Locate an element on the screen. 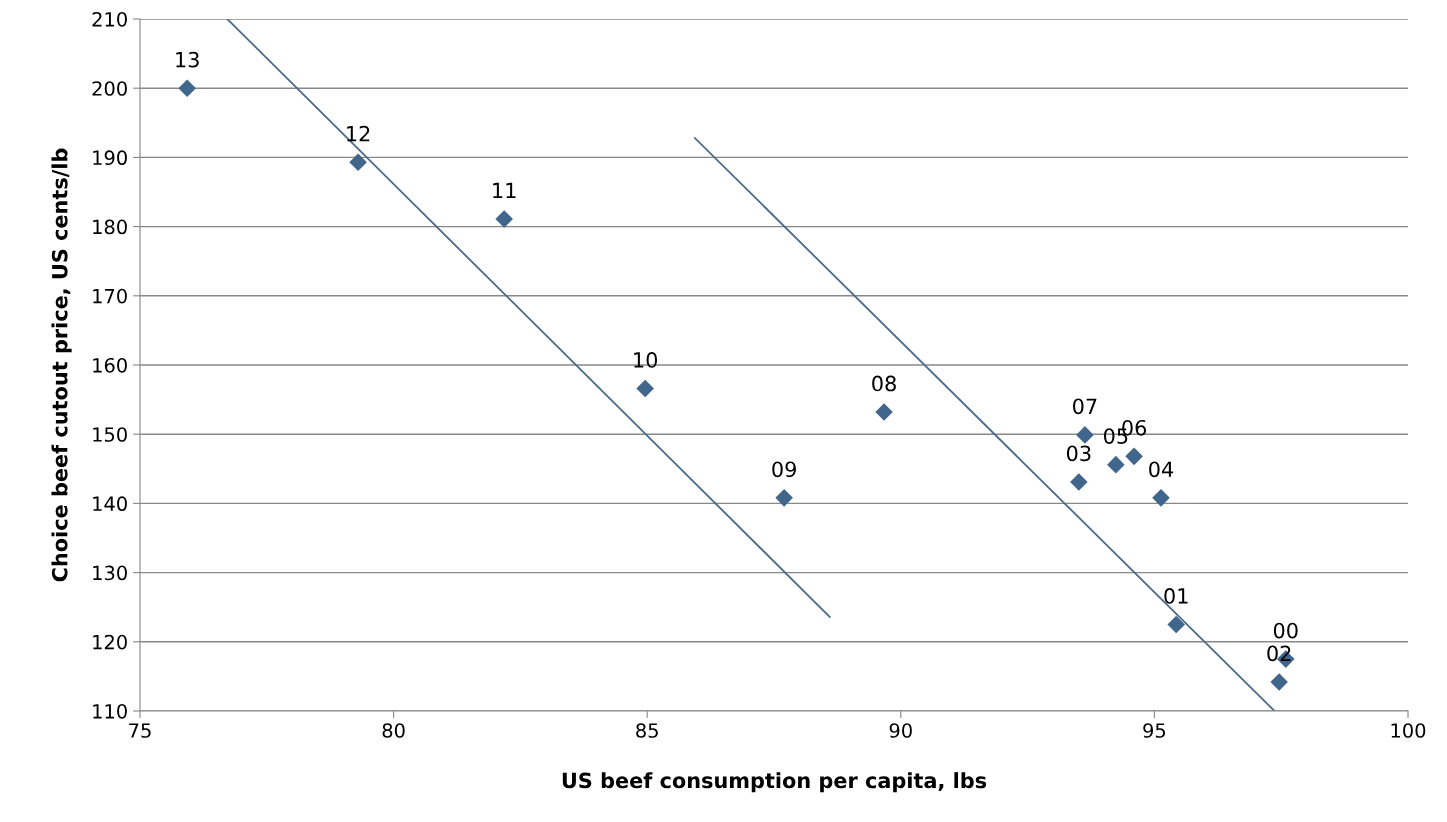 The width and height of the screenshot is (1447, 822). y-tick-label: 180 is located at coordinates (110, 227).